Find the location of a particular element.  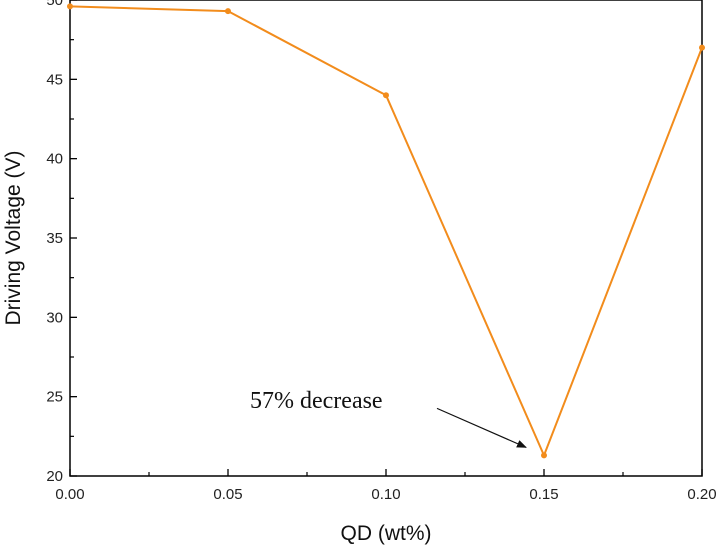

y-tick-label: 25 is located at coordinates (54, 397).